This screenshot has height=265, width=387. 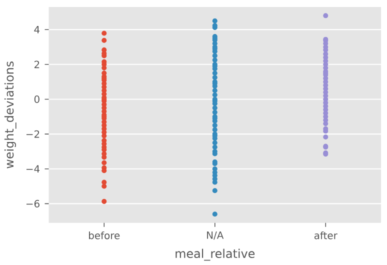 What do you see at coordinates (33, 204) in the screenshot?
I see `y-tick-label: −6` at bounding box center [33, 204].